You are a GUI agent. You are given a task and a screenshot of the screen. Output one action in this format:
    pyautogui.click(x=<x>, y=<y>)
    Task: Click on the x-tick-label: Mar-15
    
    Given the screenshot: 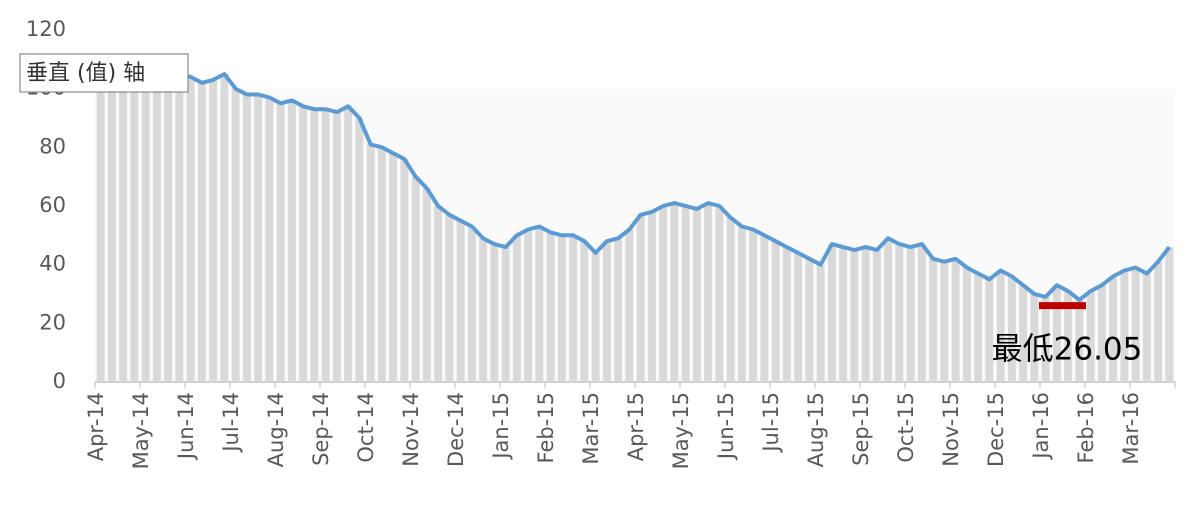 What is the action you would take?
    pyautogui.click(x=591, y=428)
    